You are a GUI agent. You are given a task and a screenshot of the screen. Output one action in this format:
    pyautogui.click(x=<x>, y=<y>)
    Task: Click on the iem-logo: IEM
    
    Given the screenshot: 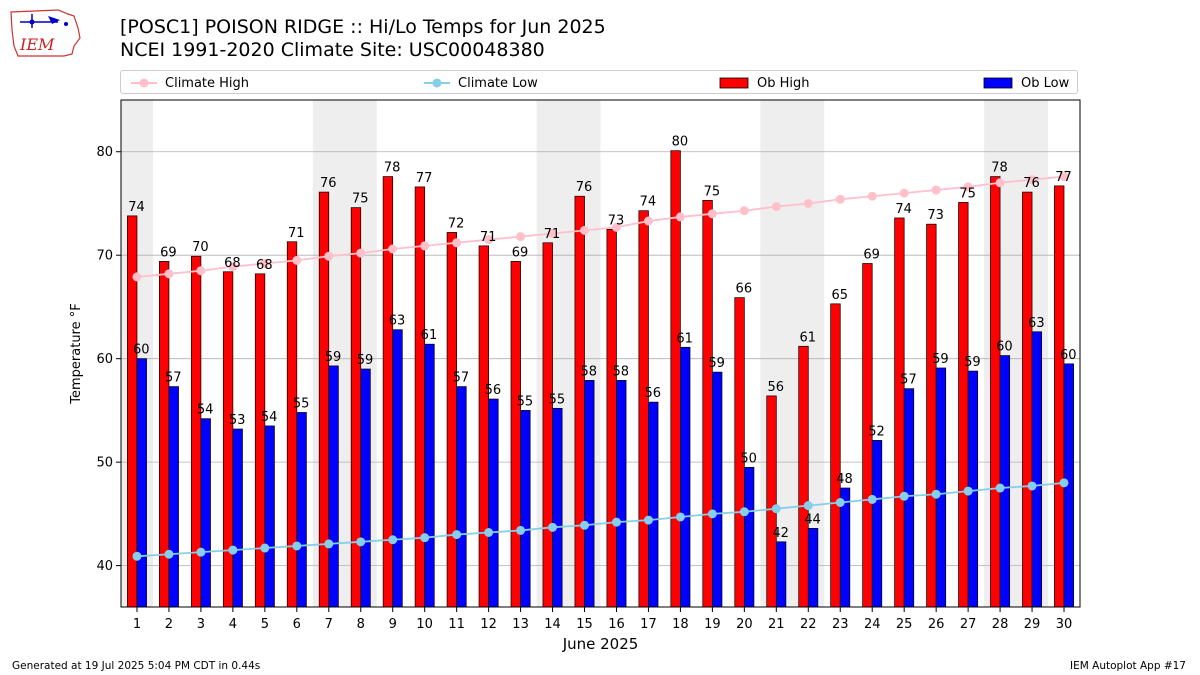 What is the action you would take?
    pyautogui.click(x=45, y=33)
    